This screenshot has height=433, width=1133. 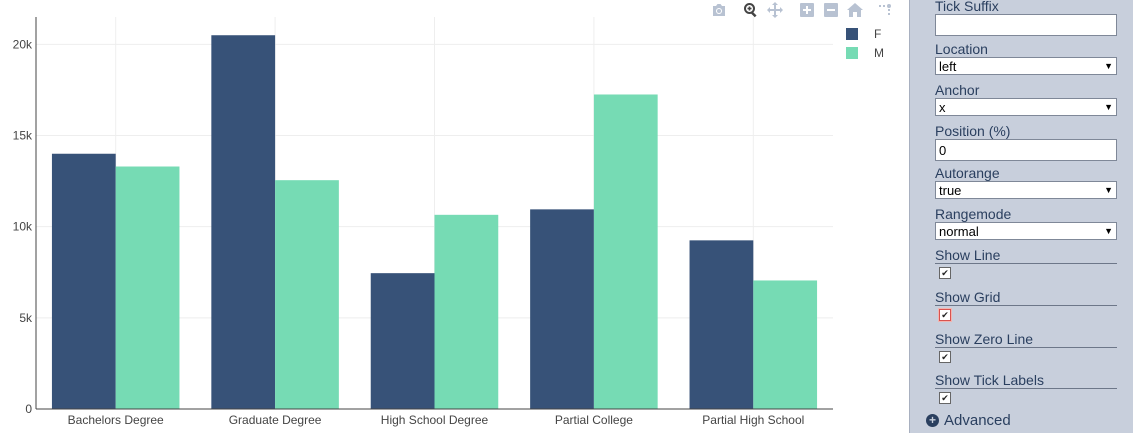 I want to click on show-zero-line-checkbox: ✔, so click(x=945, y=357).